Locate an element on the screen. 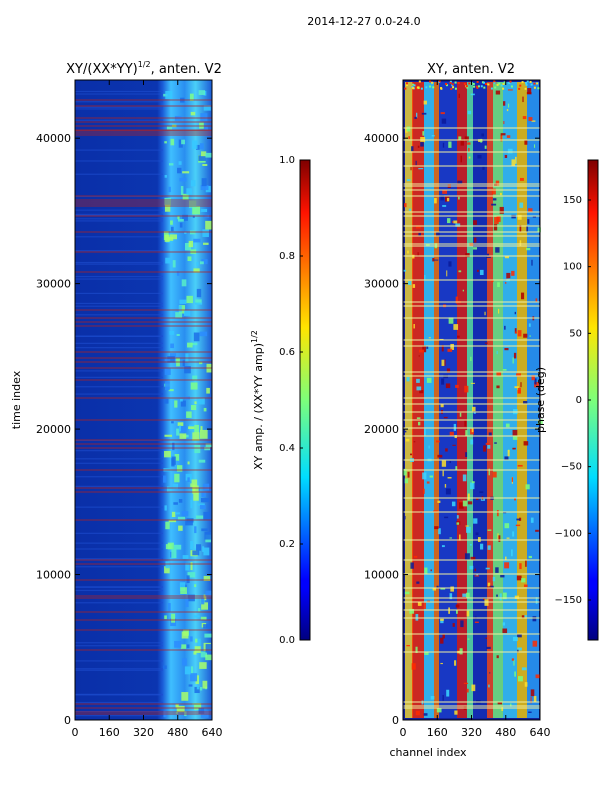 The height and width of the screenshot is (800, 600). y-tick-label: 20000 is located at coordinates (53, 429).